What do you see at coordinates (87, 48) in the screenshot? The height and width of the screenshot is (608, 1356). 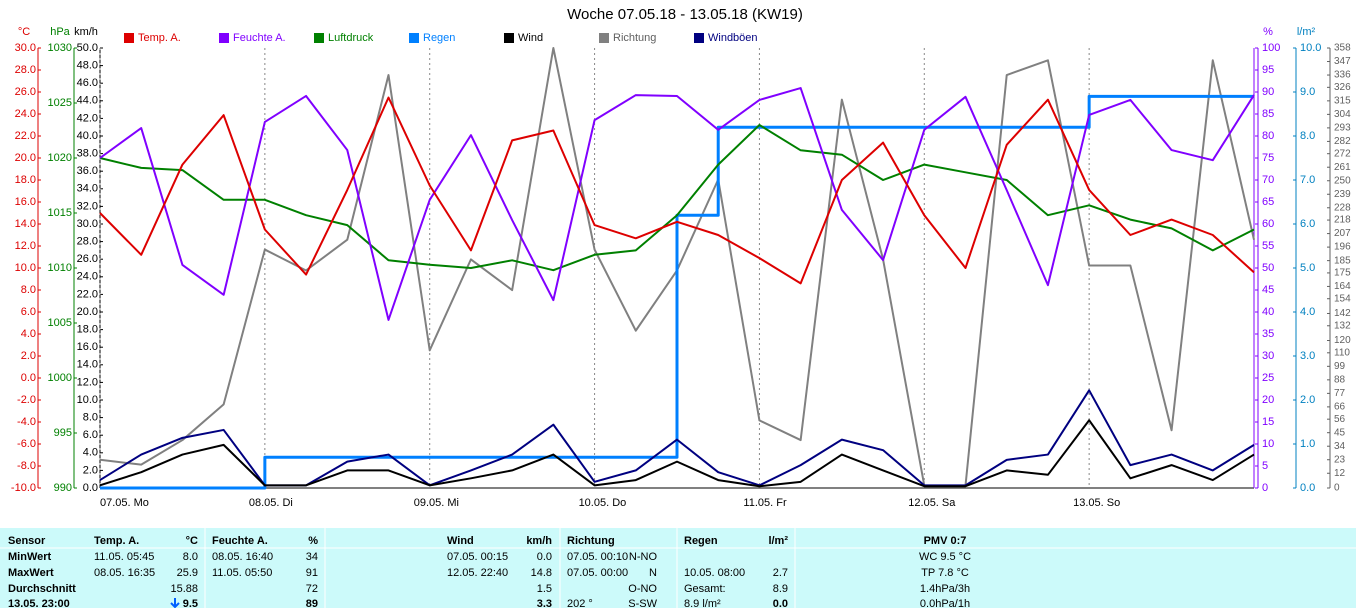 I see `y-tick-label: 50.0` at bounding box center [87, 48].